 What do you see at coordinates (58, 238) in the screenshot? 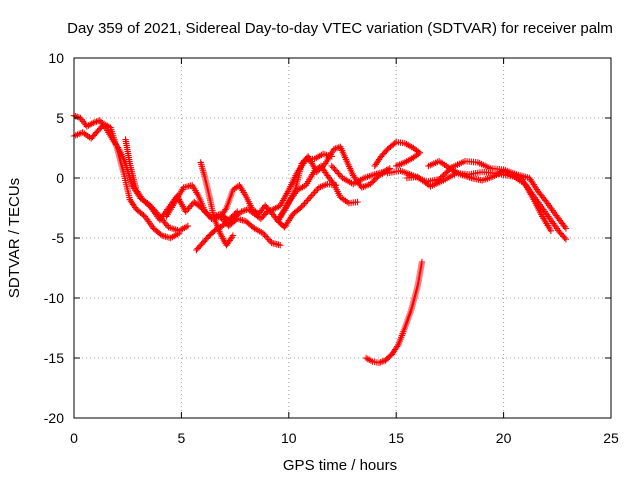
I see `y-tick-label: -5` at bounding box center [58, 238].